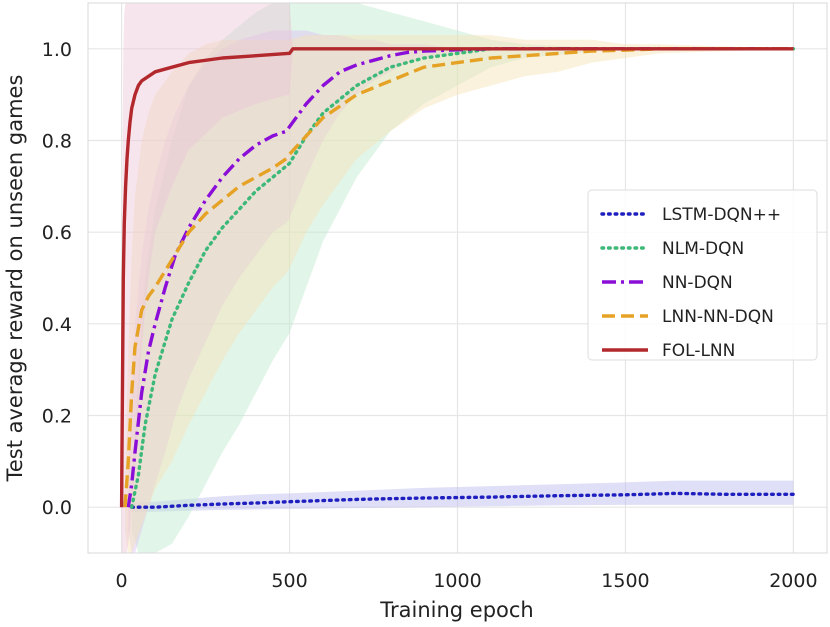 This screenshot has height=627, width=830. Describe the element at coordinates (57, 50) in the screenshot. I see `y-tick-label: 1.0` at that location.